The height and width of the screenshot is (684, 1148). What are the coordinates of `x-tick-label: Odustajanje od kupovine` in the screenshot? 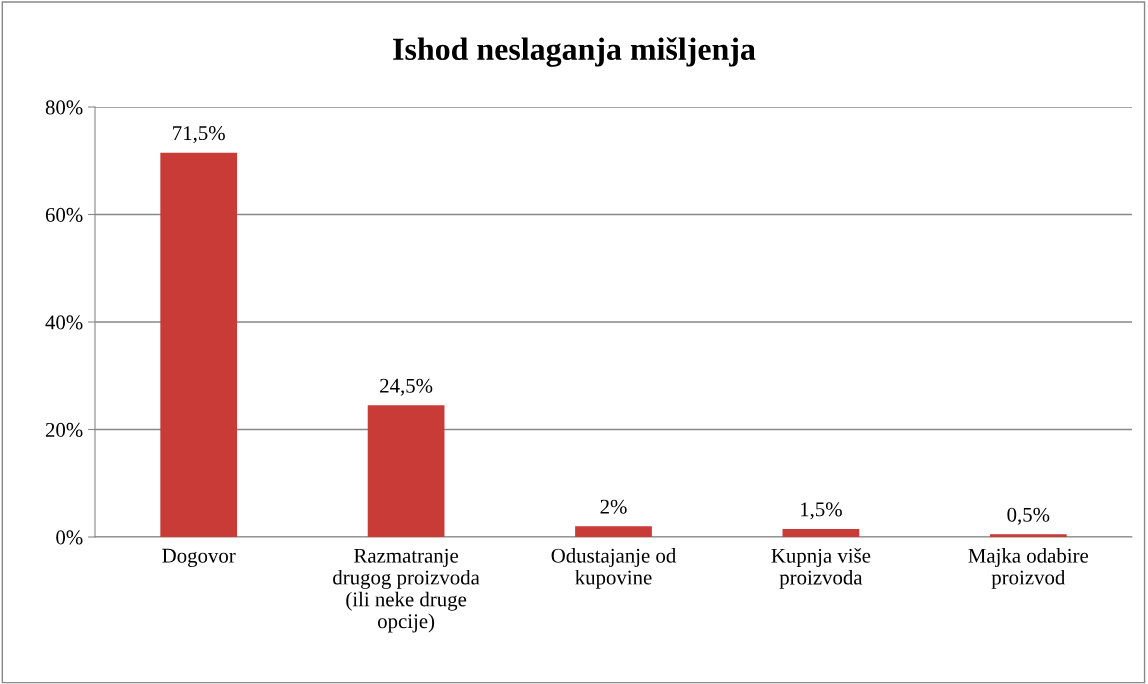 It's located at (614, 568).